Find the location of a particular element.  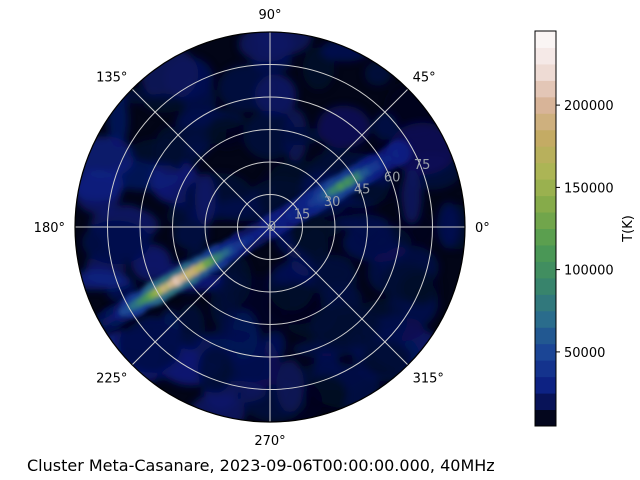

angular-tick-label: 135° is located at coordinates (111, 77).